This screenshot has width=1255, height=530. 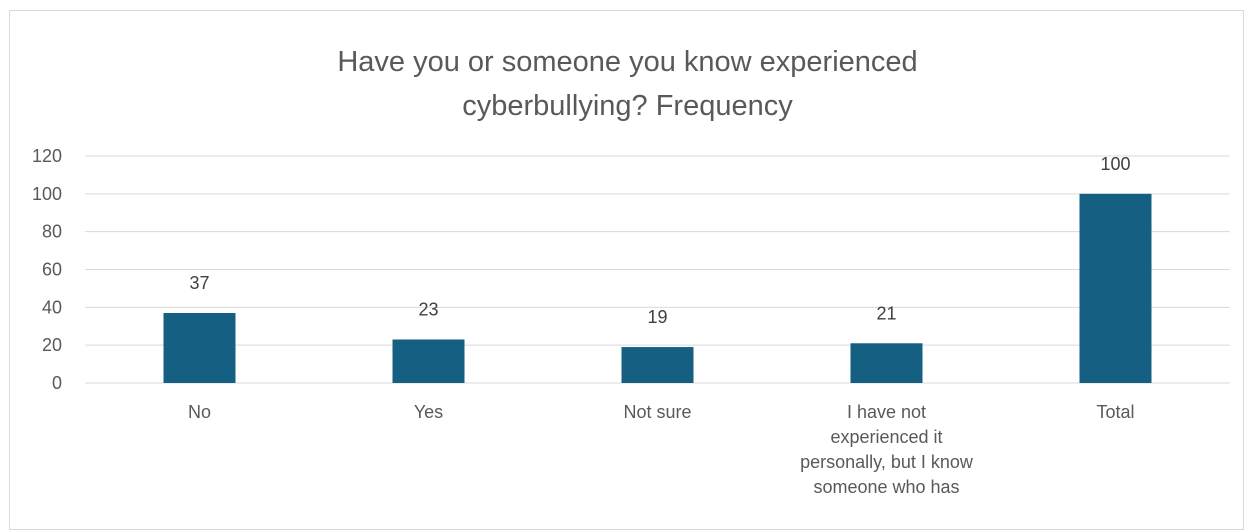 I want to click on x-tick-label-line: No, so click(x=199, y=412).